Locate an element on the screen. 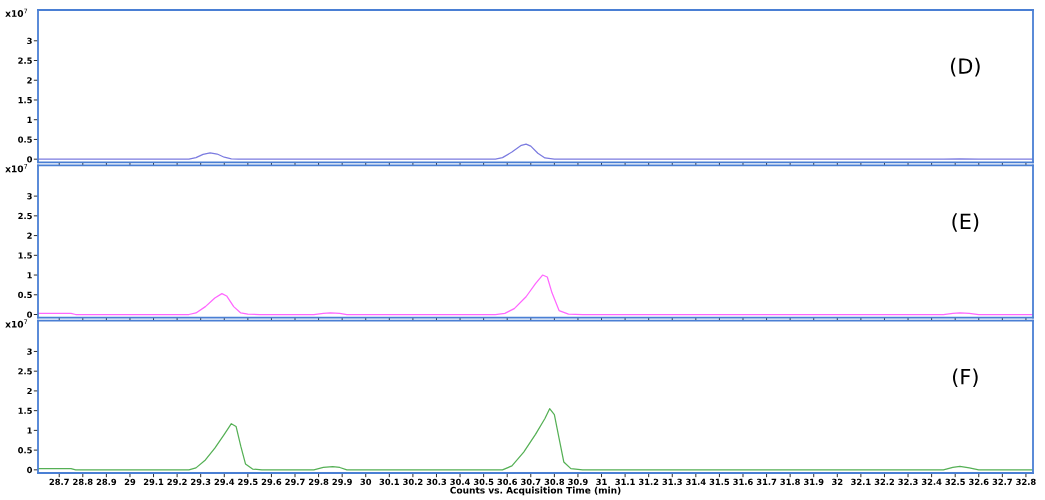 This screenshot has height=500, width=1045. x-tick-label: 32.6 is located at coordinates (979, 482).